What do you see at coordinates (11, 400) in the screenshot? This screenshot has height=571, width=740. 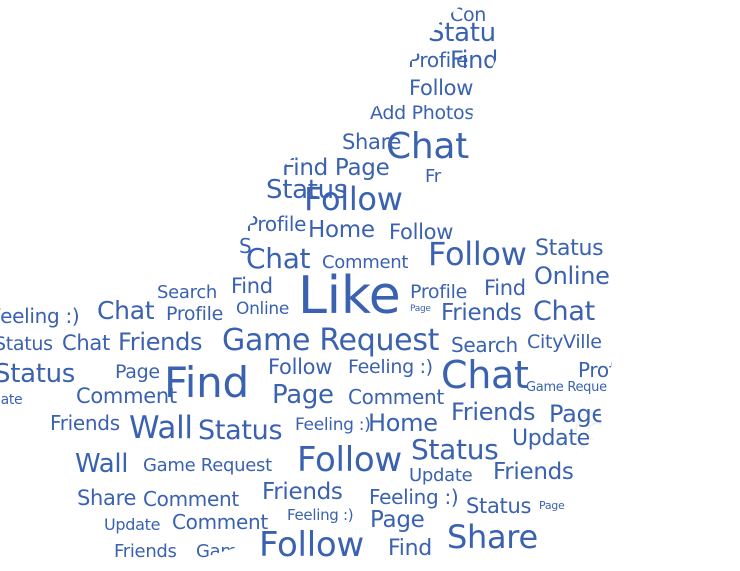 I see `cloud-word: date` at bounding box center [11, 400].